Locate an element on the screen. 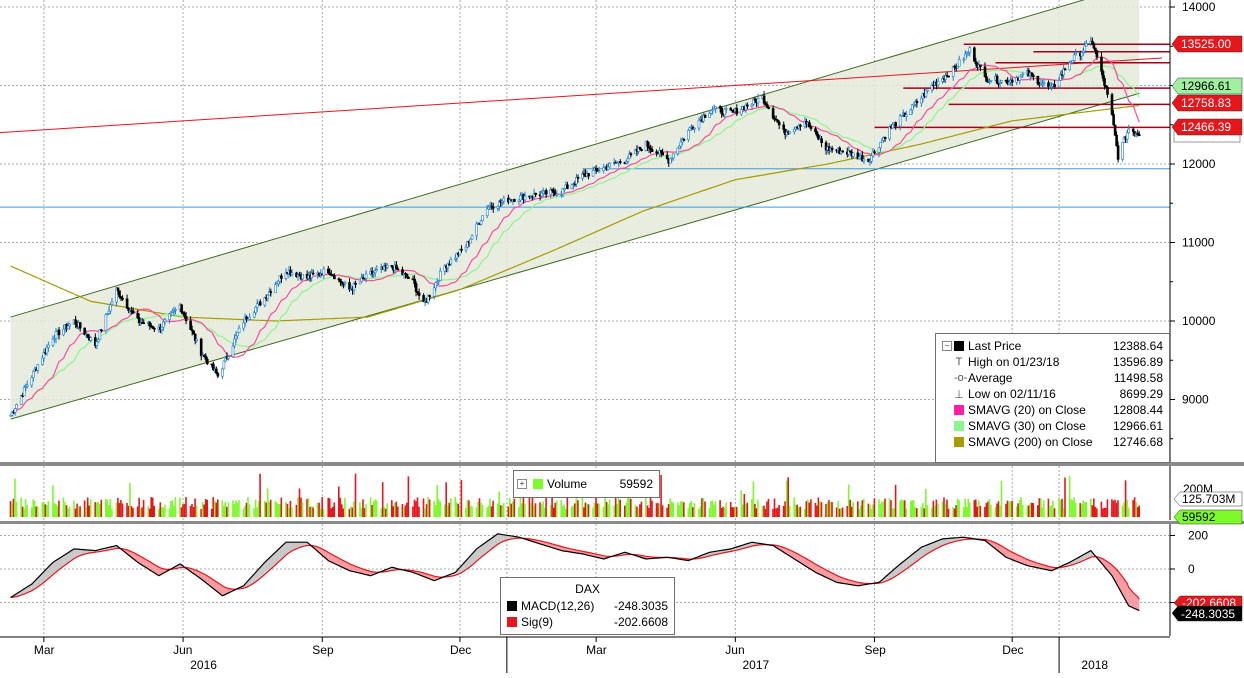 The height and width of the screenshot is (678, 1244). macd-axis-label: 0 is located at coordinates (1191, 569).